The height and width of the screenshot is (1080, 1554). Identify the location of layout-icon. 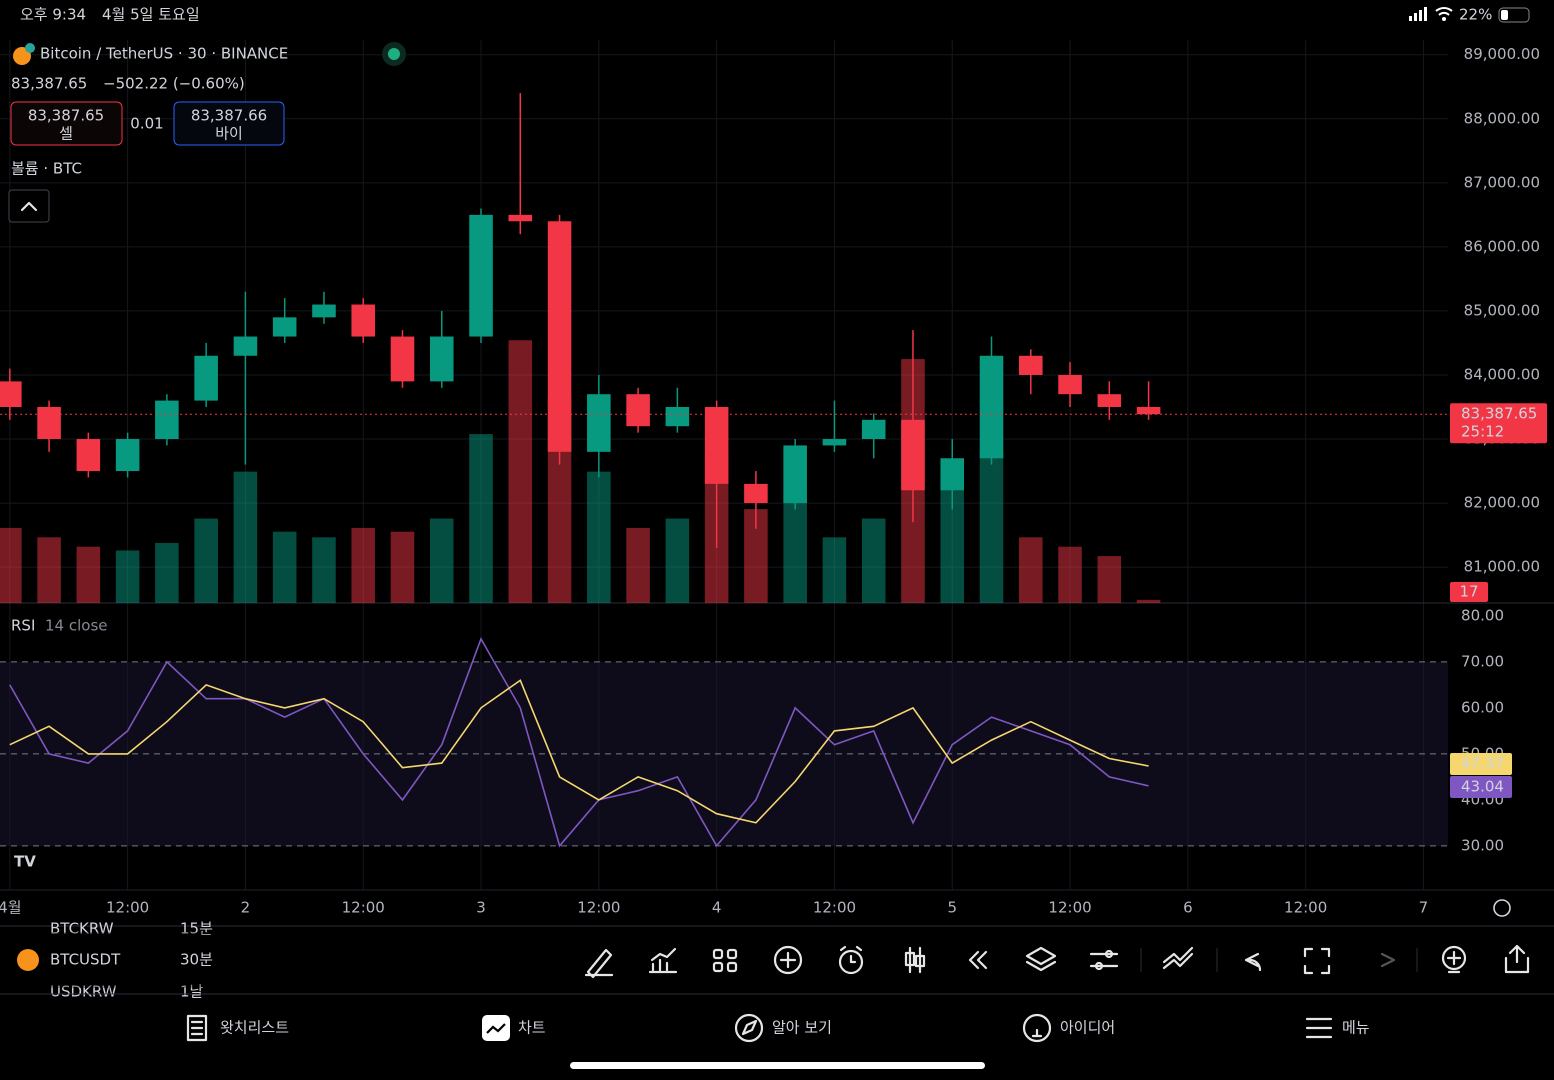
(718, 954).